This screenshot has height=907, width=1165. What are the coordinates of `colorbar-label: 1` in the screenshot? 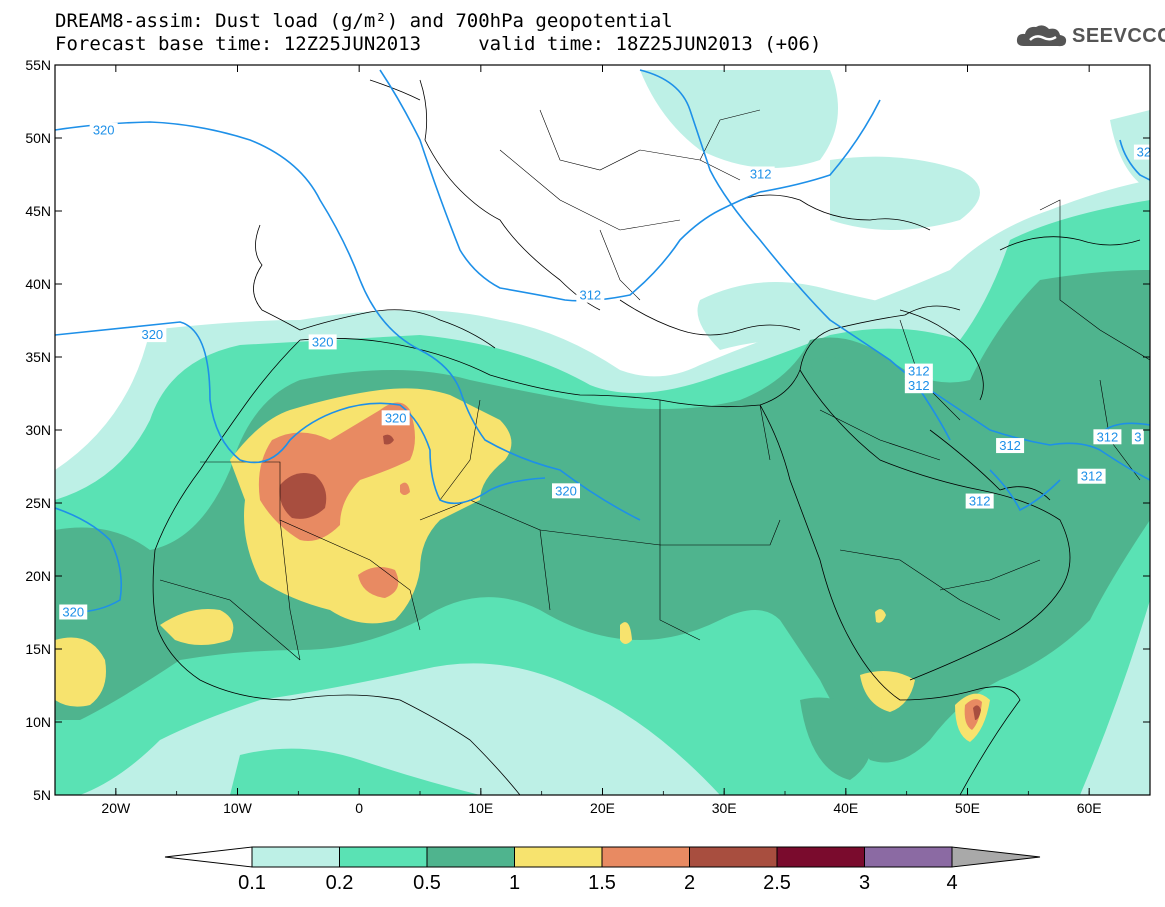 It's located at (514, 883).